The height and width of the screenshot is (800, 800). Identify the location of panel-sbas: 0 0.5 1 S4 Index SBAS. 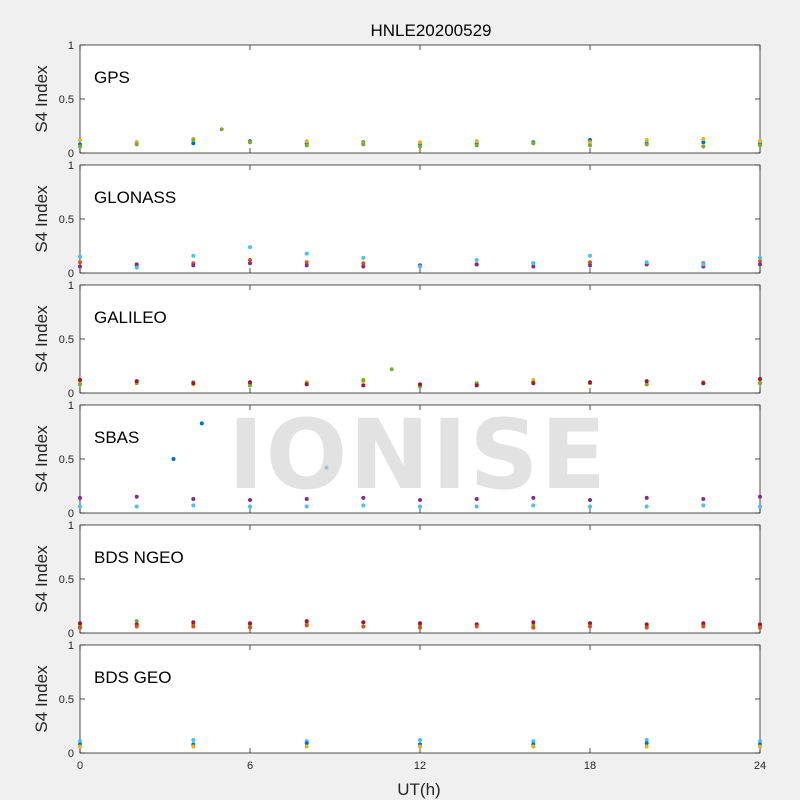
(397, 460).